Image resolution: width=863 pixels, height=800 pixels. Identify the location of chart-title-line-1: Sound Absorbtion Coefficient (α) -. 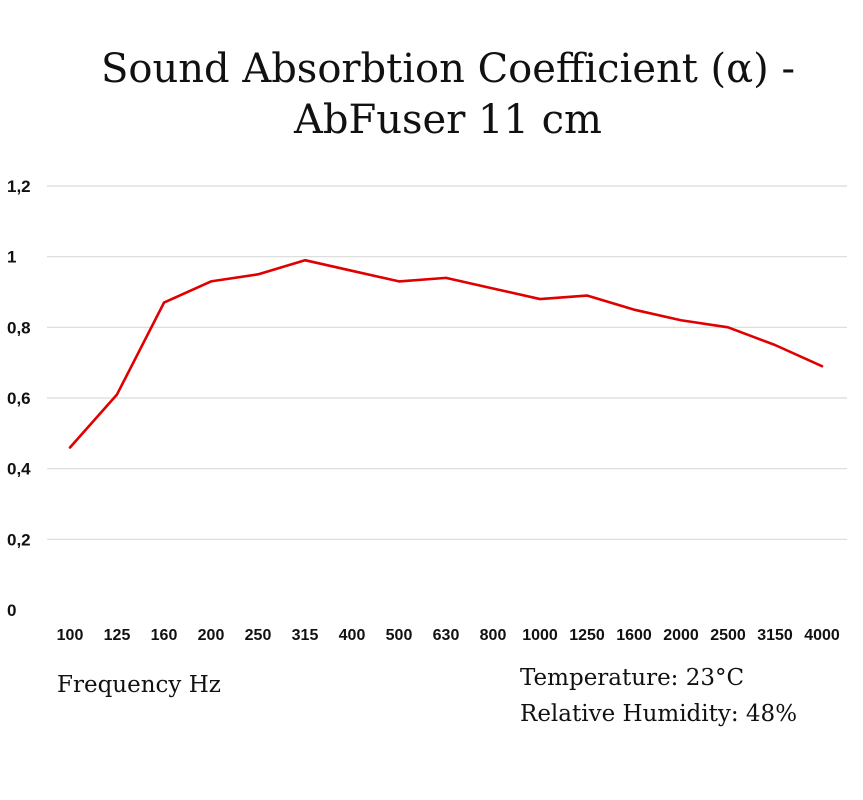
(448, 69).